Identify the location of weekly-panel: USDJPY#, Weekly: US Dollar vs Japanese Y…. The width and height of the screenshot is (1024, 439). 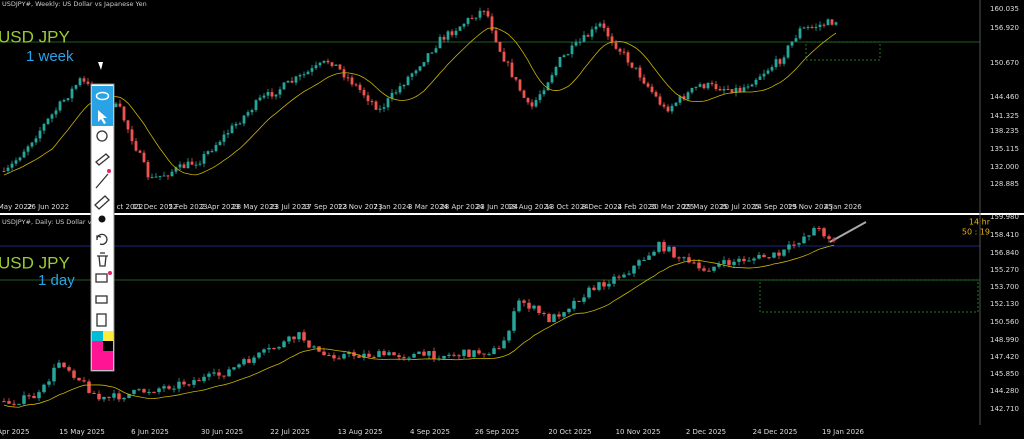
(490, 32).